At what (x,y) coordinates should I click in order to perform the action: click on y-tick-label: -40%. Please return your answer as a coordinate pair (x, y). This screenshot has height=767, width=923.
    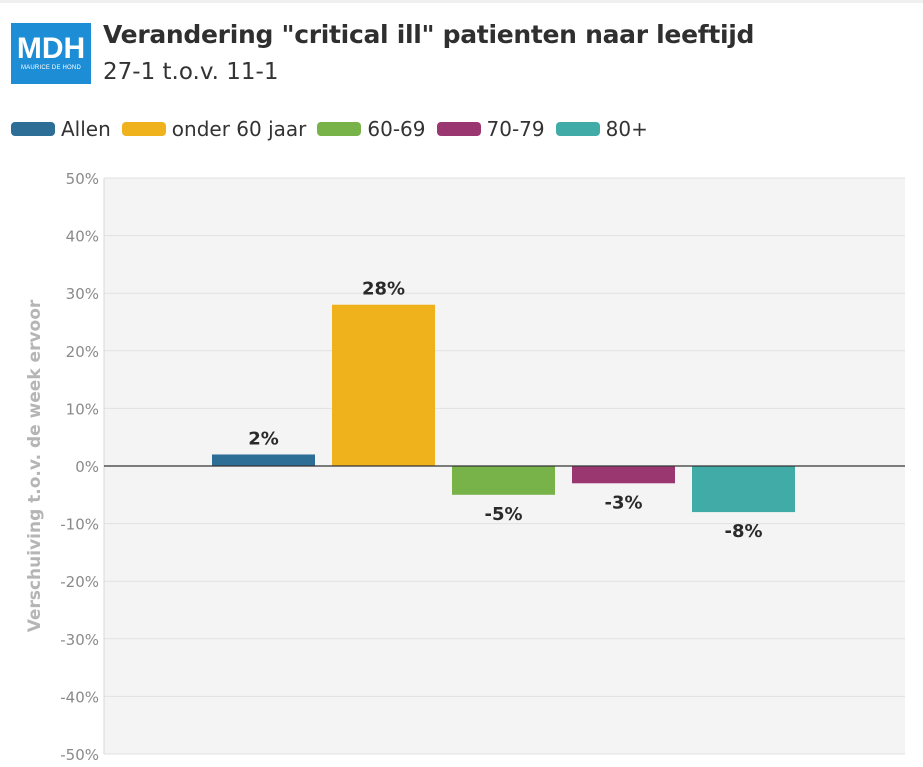
    Looking at the image, I should click on (79, 697).